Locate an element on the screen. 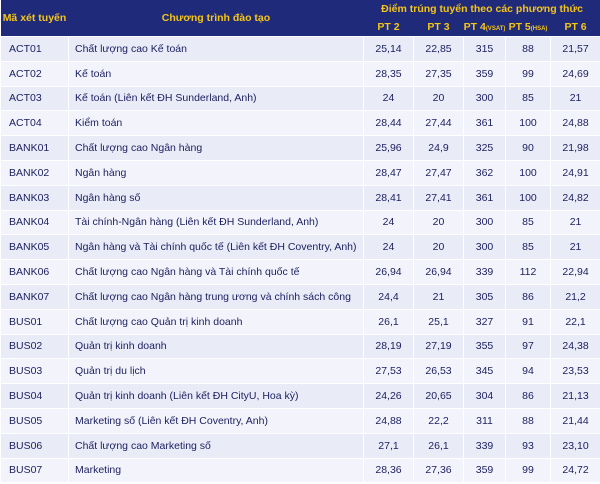 Image resolution: width=600 pixels, height=484 pixels. score: 23,53 is located at coordinates (574, 371).